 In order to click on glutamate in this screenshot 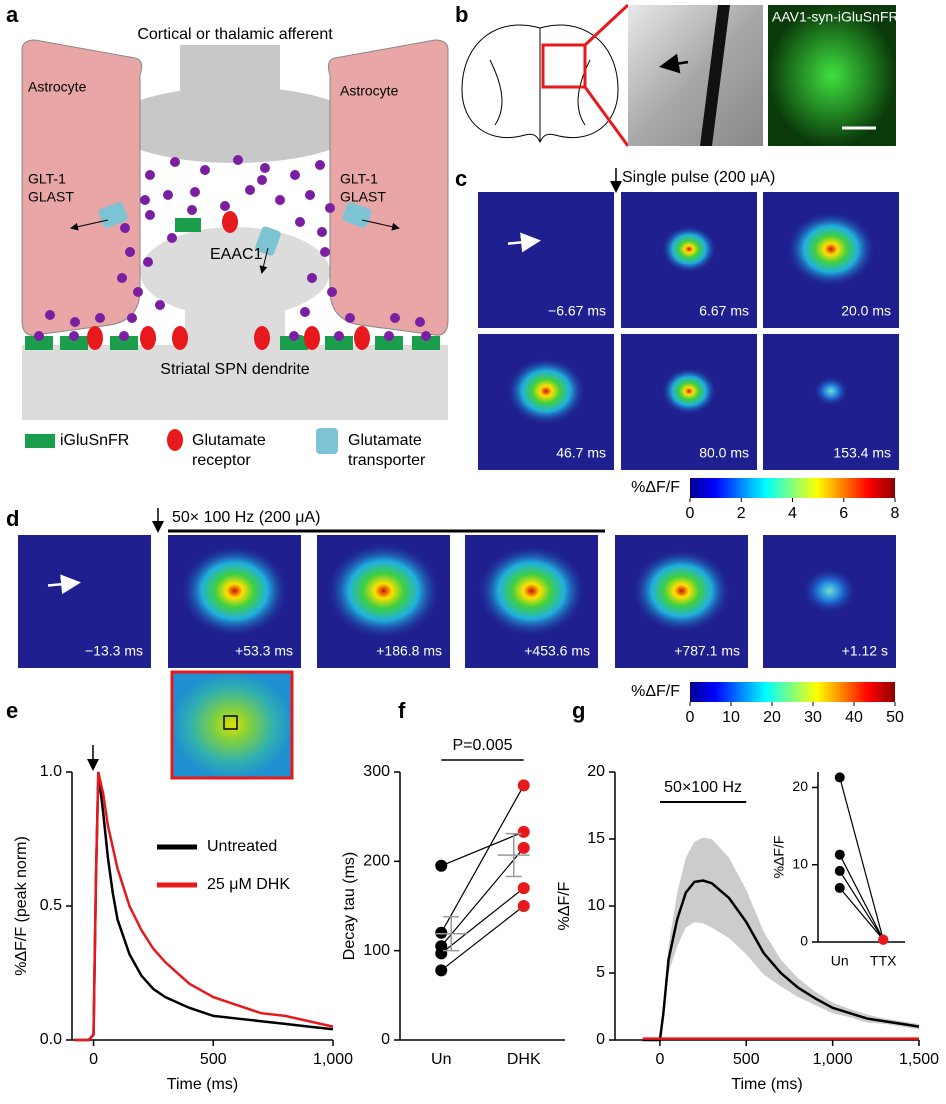, I will do `click(235, 250)`.